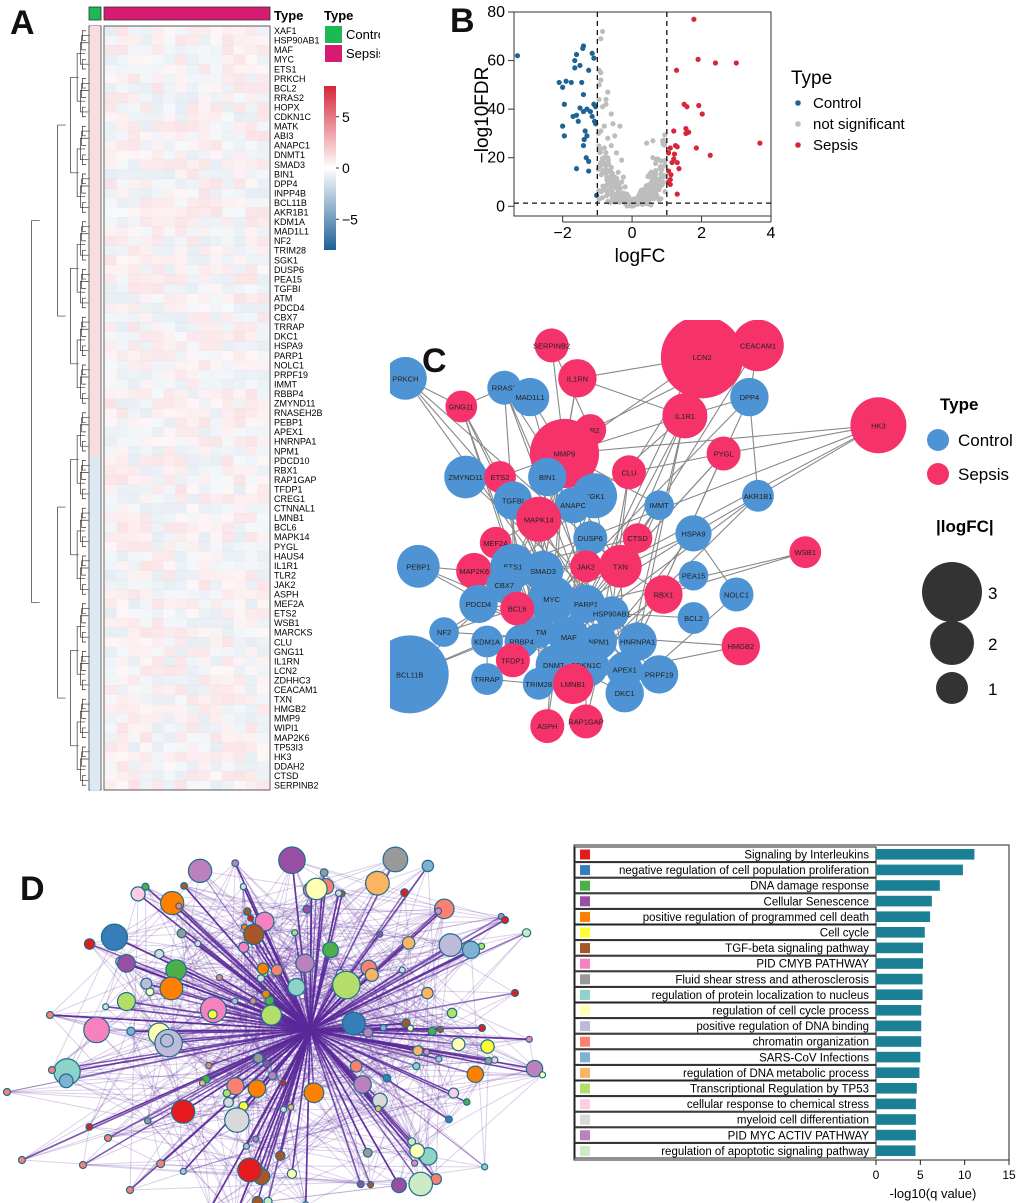 Image resolution: width=1020 pixels, height=1203 pixels. Describe the element at coordinates (286, 470) in the screenshot. I see `row-label: RBX1` at that location.